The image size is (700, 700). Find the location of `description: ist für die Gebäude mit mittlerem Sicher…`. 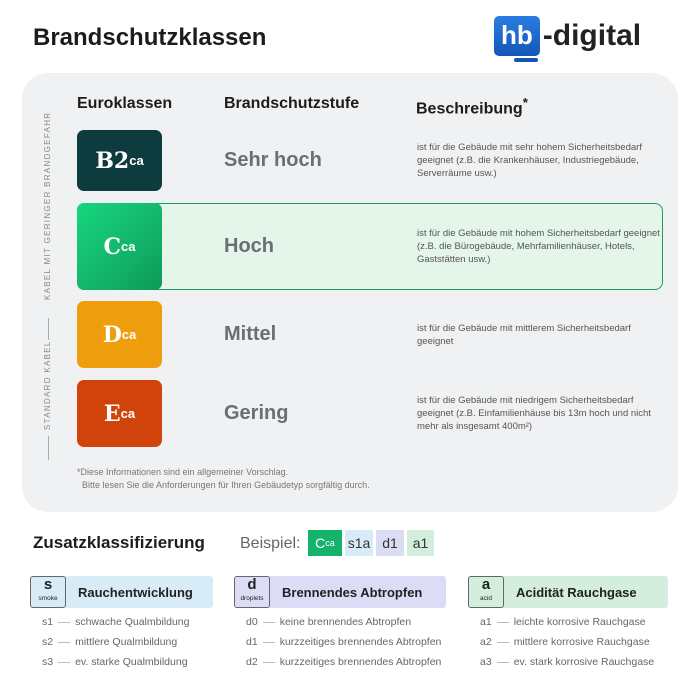

description: ist für die Gebäude mit mittlerem Sicher… is located at coordinates (524, 334).